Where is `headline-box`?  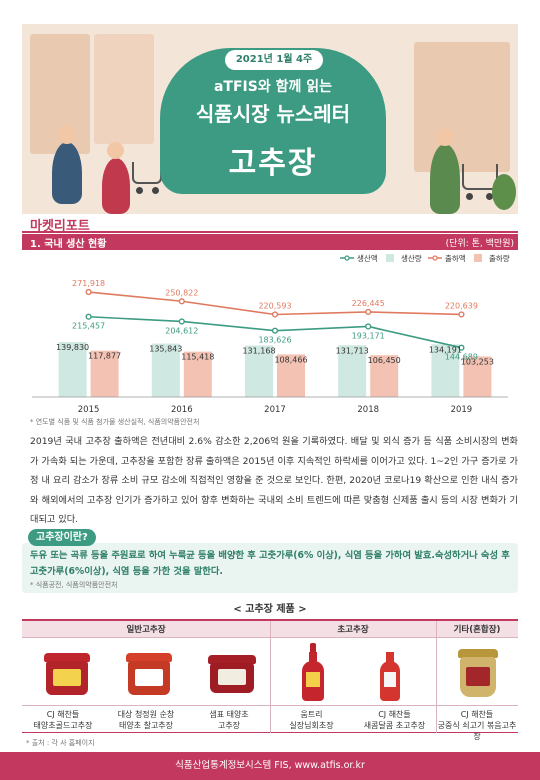 headline-box is located at coordinates (273, 121).